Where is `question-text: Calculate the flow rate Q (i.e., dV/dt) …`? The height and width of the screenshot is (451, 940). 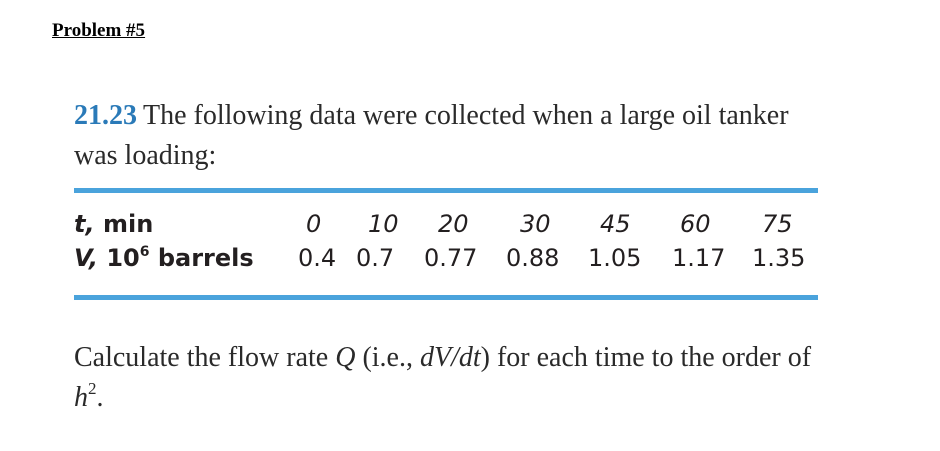 question-text: Calculate the flow rate Q (i.e., dV/dt) … is located at coordinates (454, 378).